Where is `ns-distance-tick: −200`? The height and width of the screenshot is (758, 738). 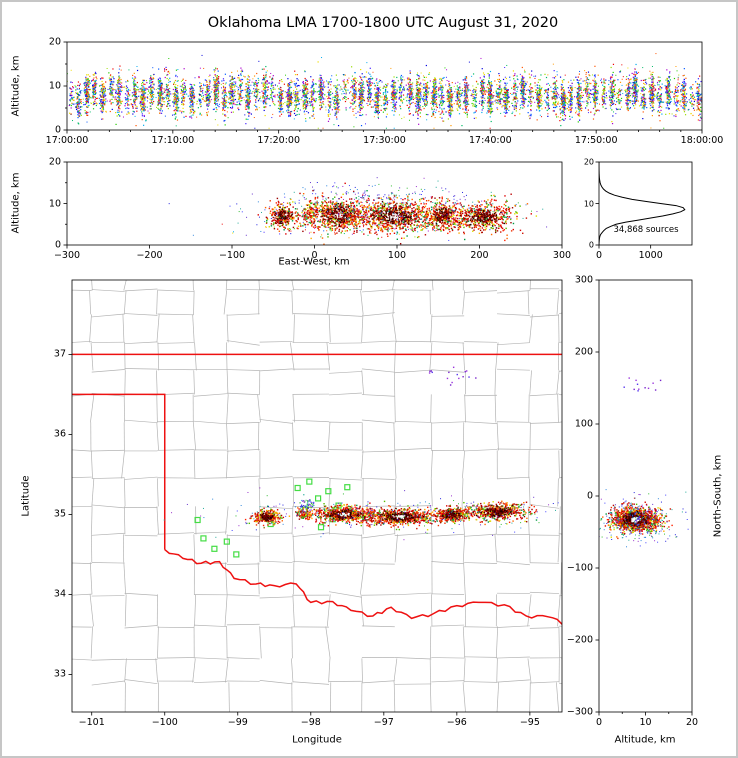 ns-distance-tick: −200 is located at coordinates (579, 640).